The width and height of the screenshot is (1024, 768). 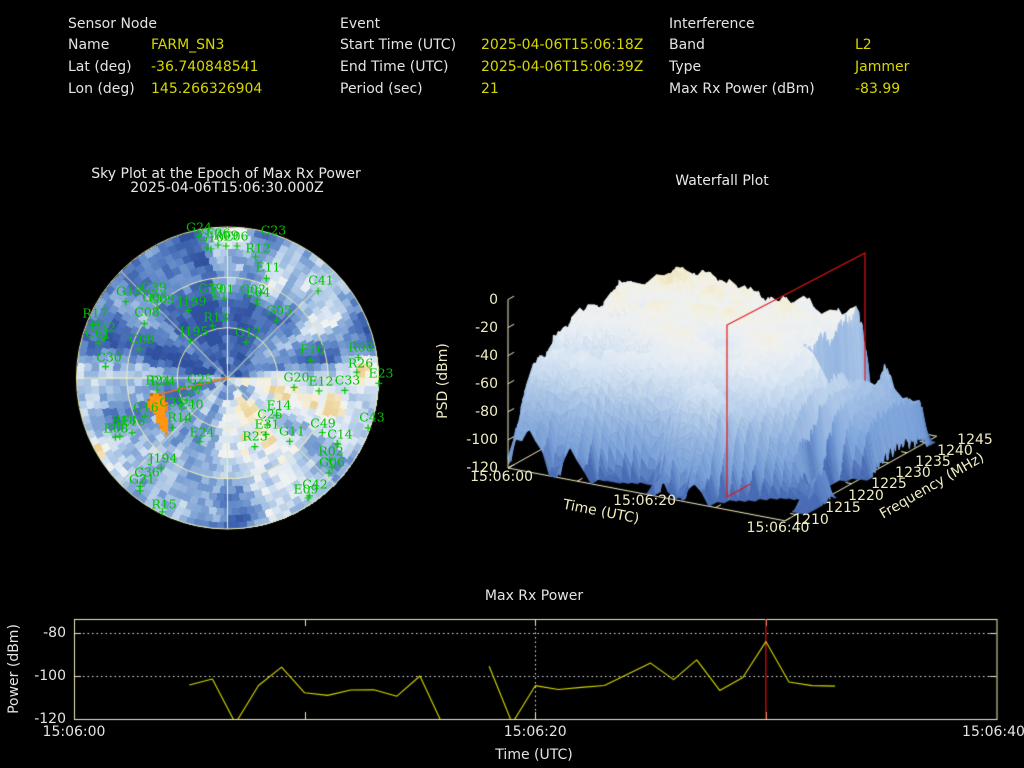 What do you see at coordinates (268, 266) in the screenshot?
I see `satellite-label: E11` at bounding box center [268, 266].